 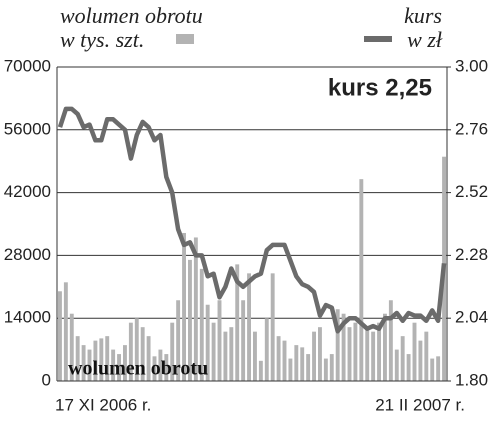 I want to click on x-tick-label: 21 II 2007 r., so click(x=420, y=404).